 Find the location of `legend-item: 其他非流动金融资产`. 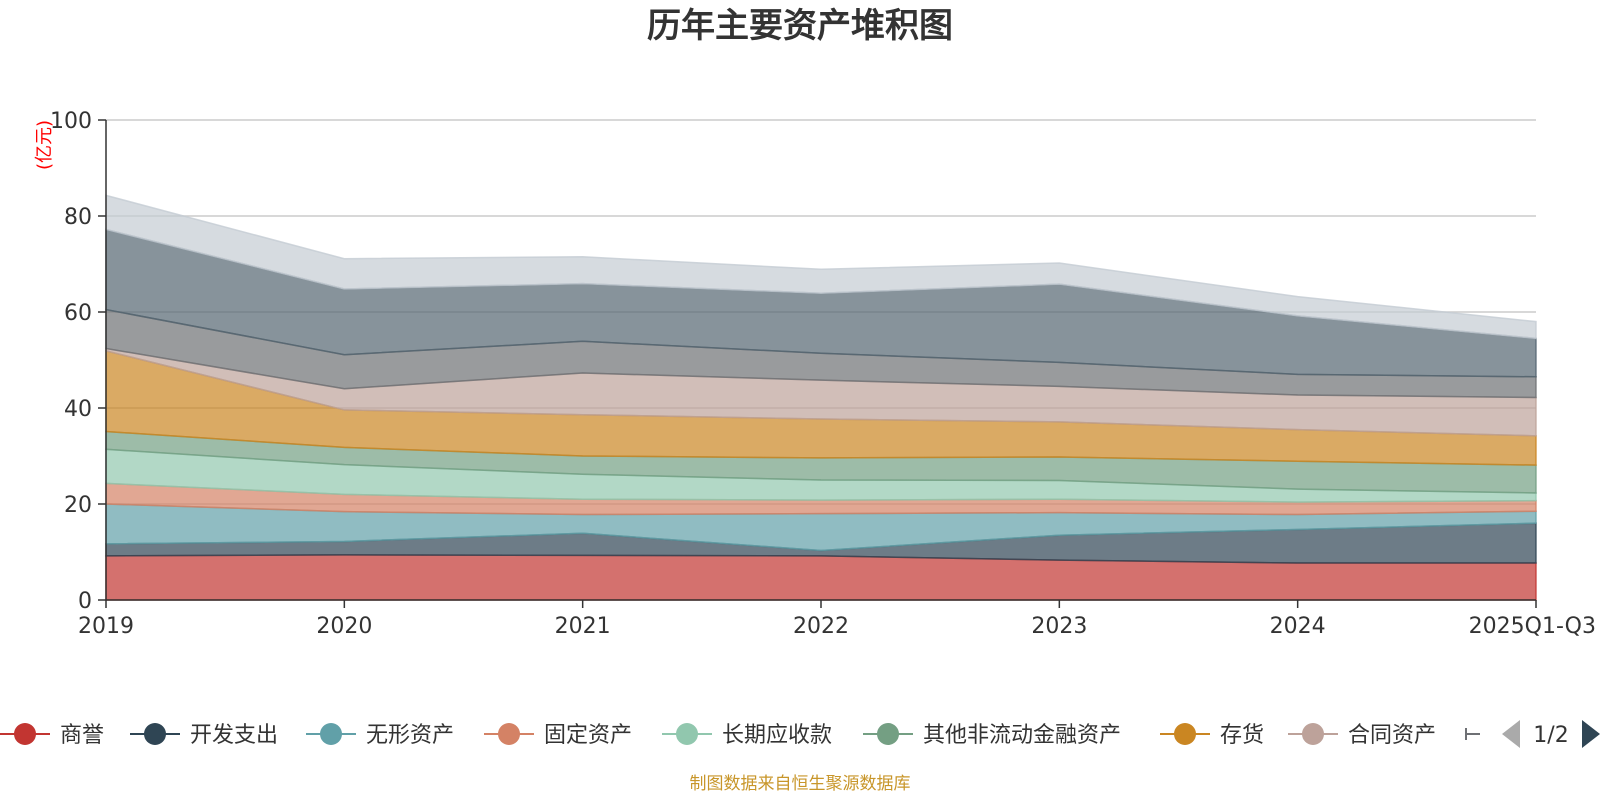

legend-item: 其他非流动金融资产 is located at coordinates (992, 735).